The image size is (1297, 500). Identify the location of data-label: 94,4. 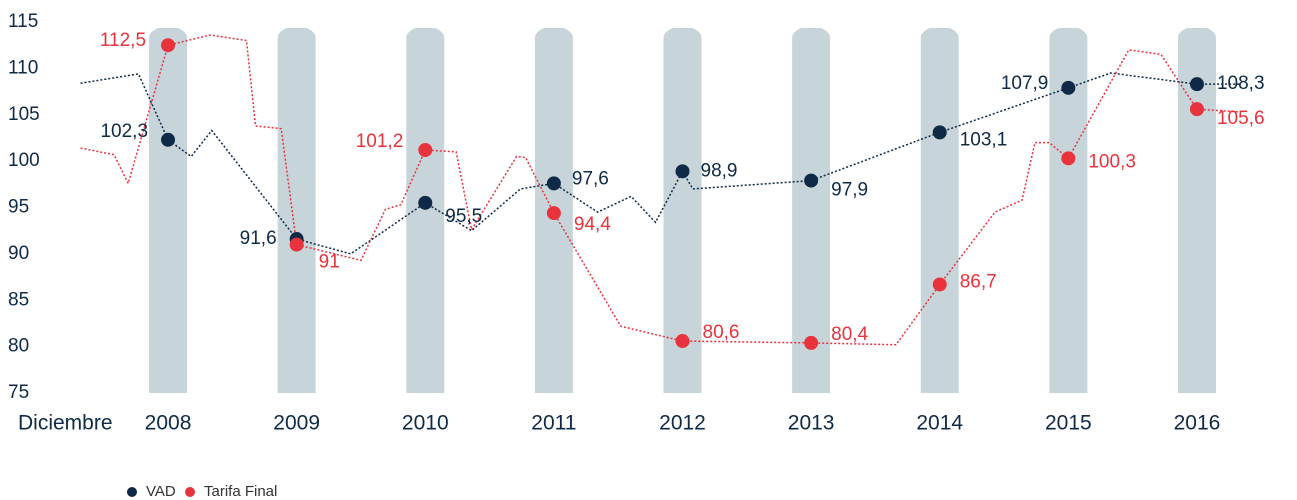
(592, 224).